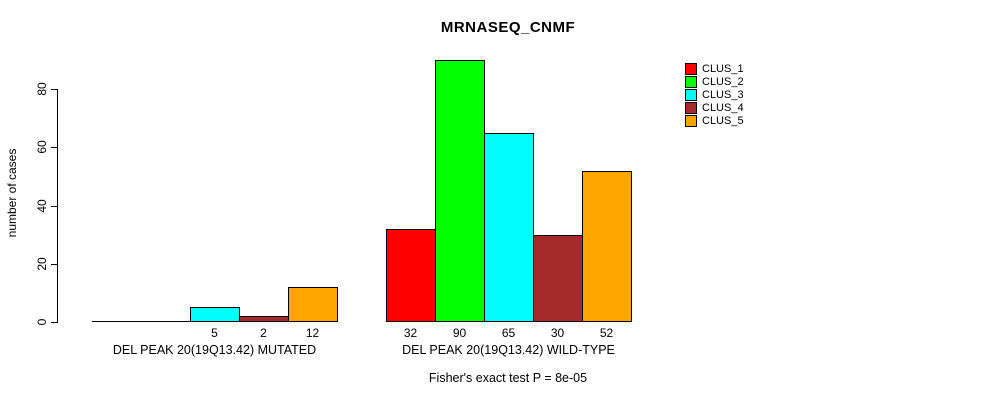 This screenshot has width=990, height=400. Describe the element at coordinates (460, 191) in the screenshot. I see `bar-clus_2-group2` at that location.